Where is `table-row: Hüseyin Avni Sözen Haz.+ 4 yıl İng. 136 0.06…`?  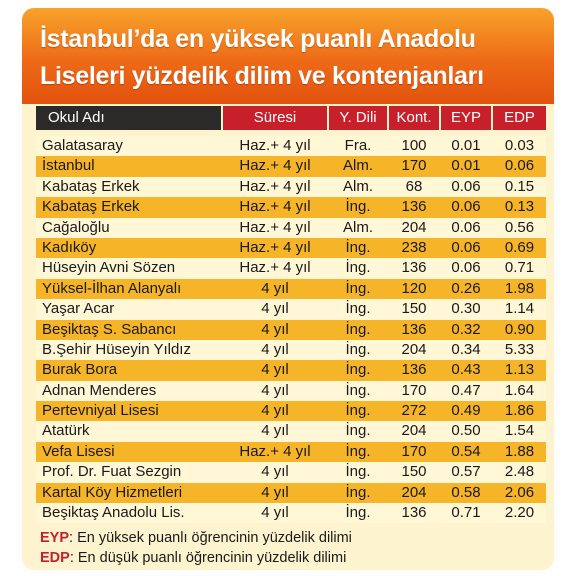
table-row: Hüseyin Avni Sözen Haz.+ 4 yıl İng. 136 0.06… is located at coordinates (291, 268).